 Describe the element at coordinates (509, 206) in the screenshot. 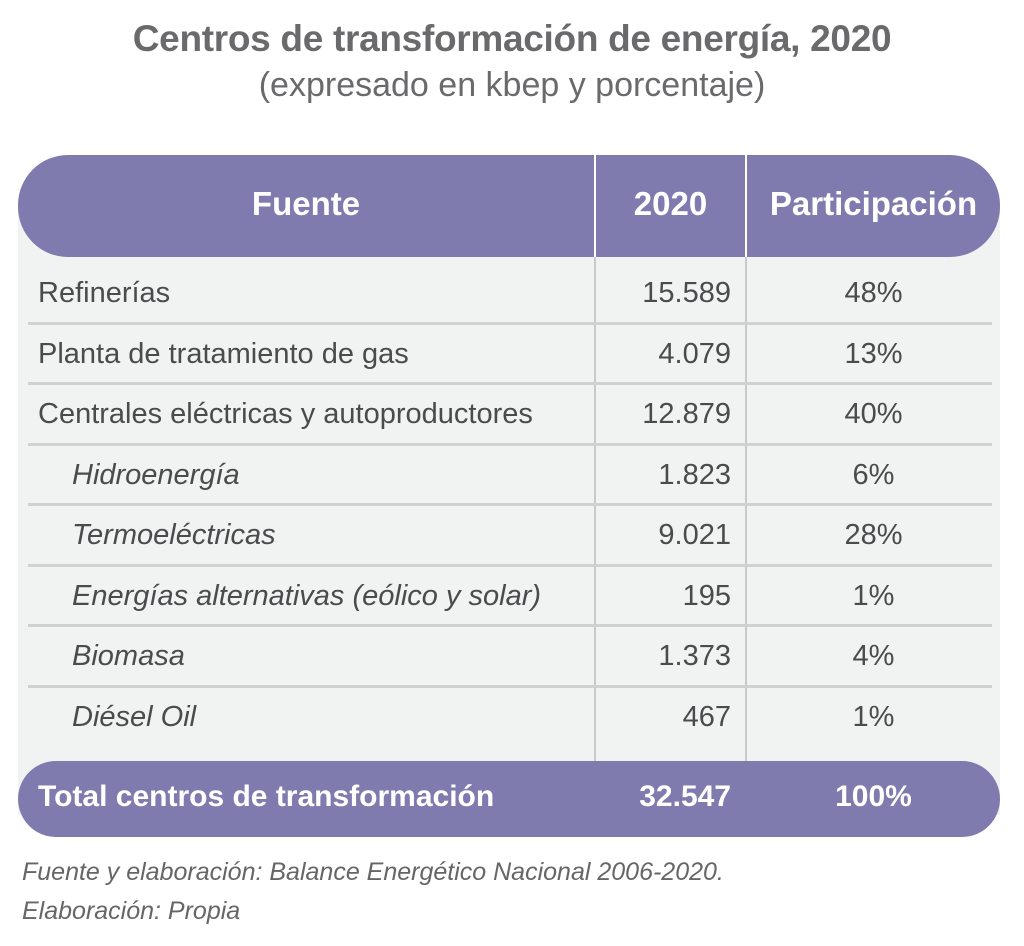

I see `table-header: Fuente 2020 Participación` at that location.